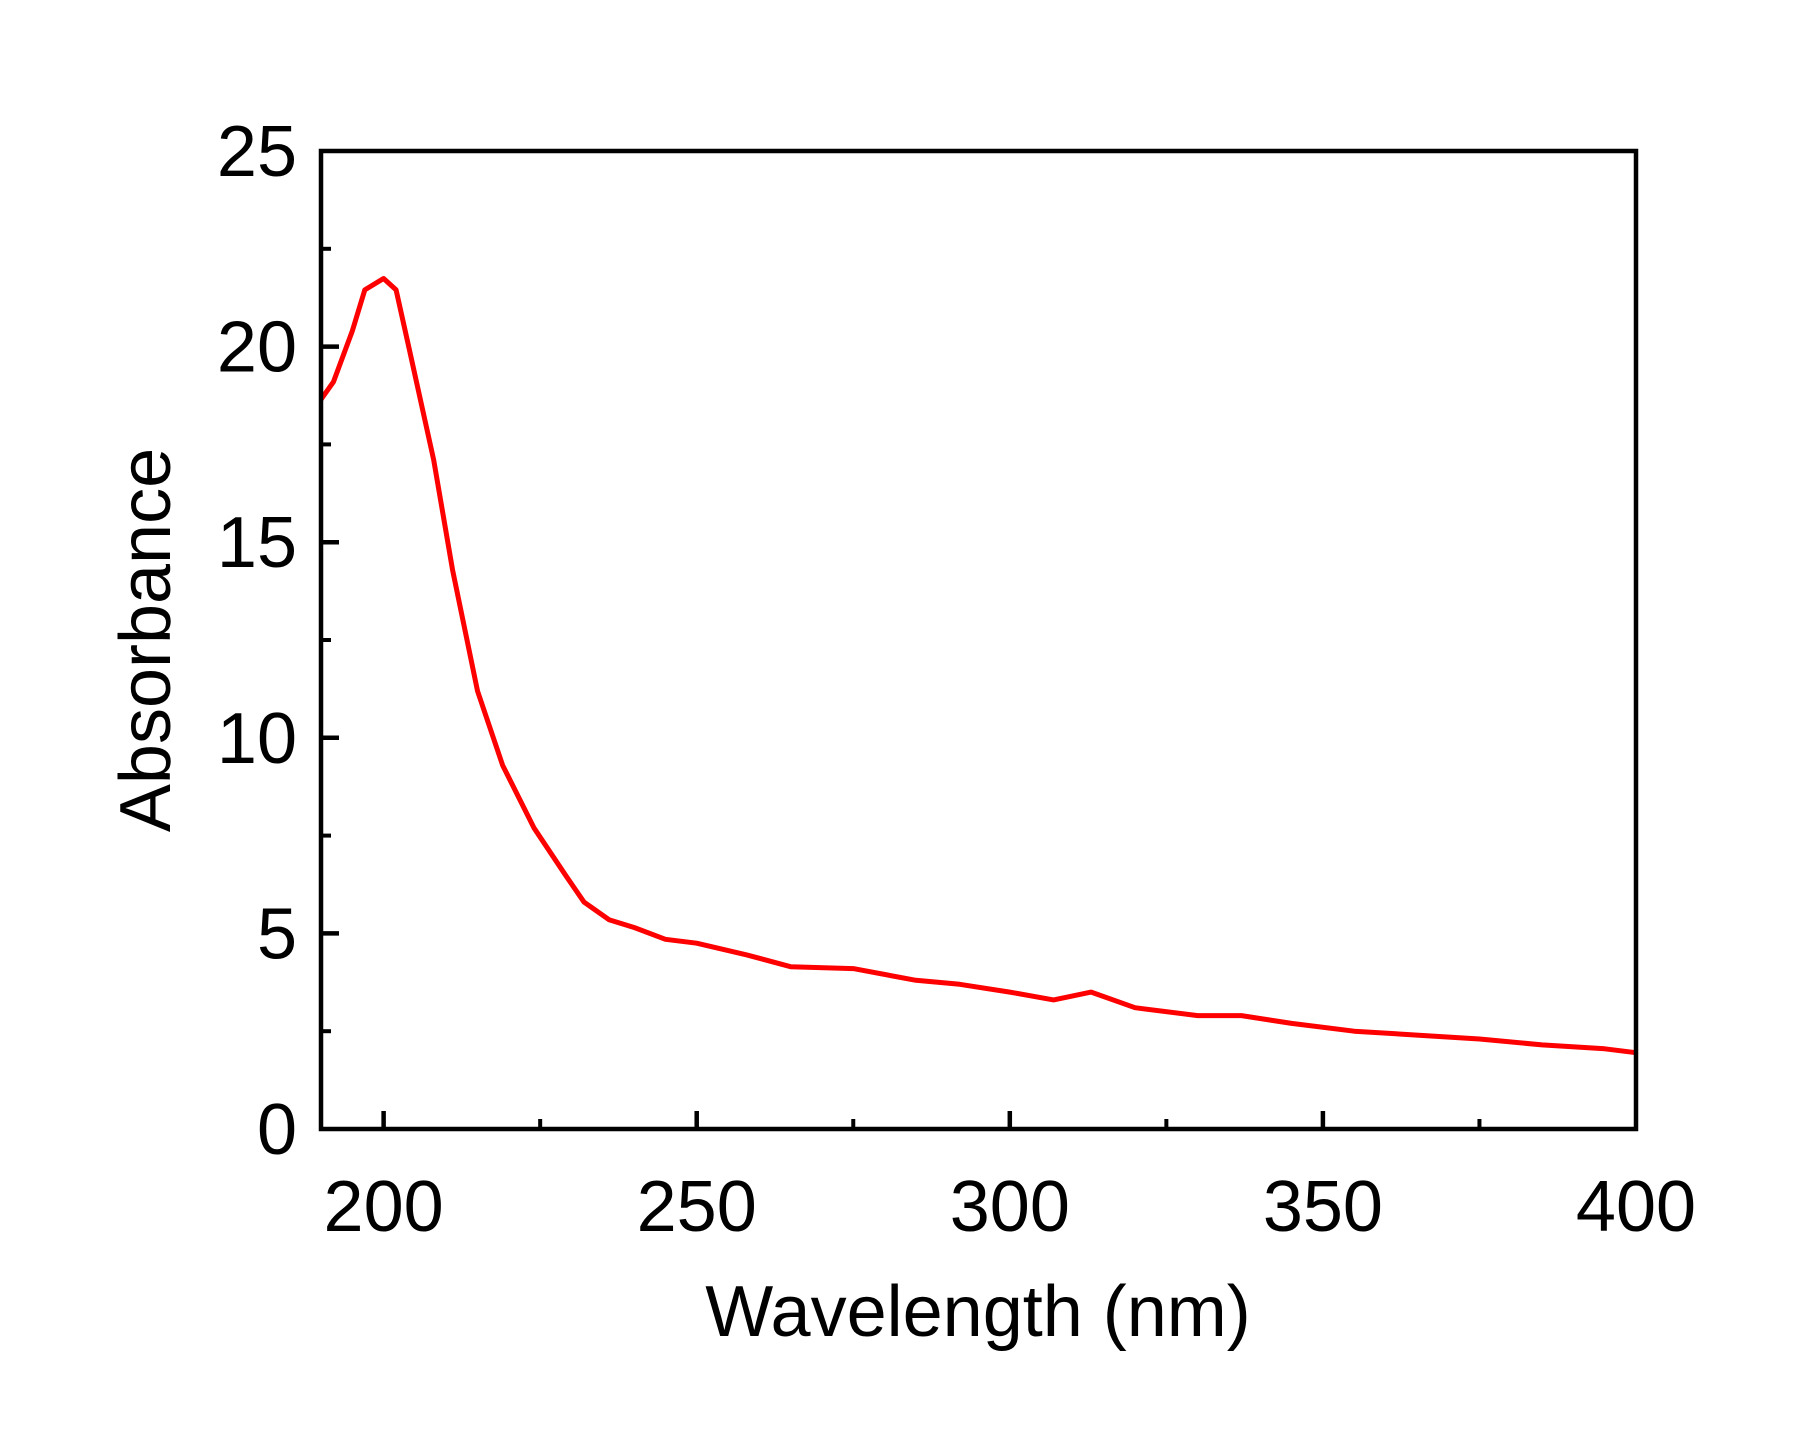 Image resolution: width=1800 pixels, height=1446 pixels. I want to click on y-tick-label: 15, so click(257, 543).